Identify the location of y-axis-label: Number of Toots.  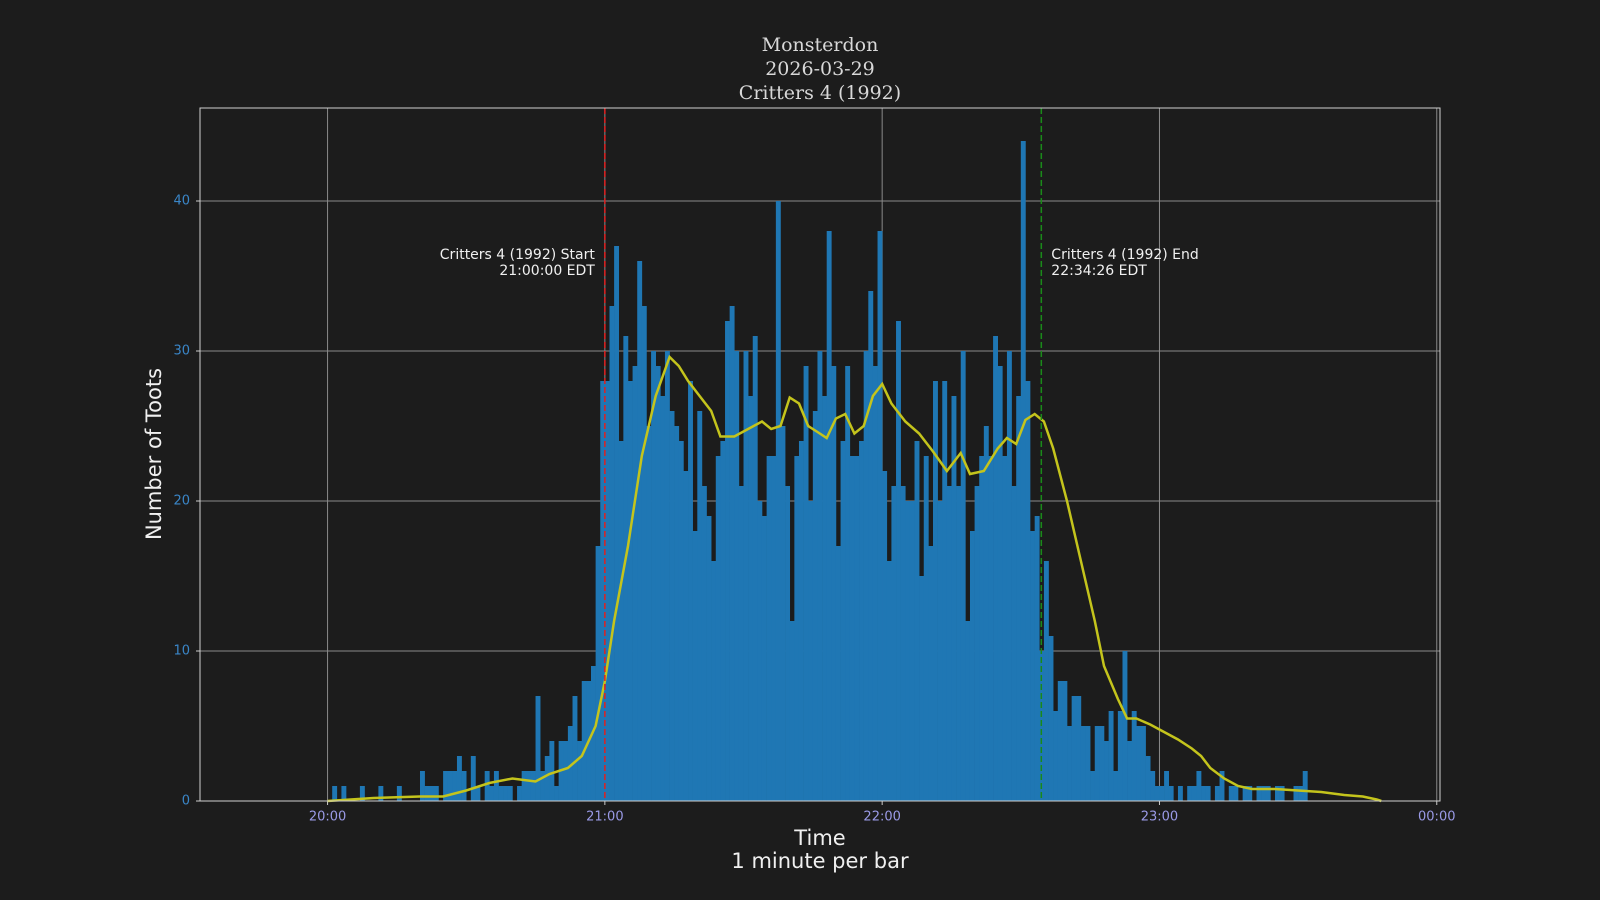
(154, 454).